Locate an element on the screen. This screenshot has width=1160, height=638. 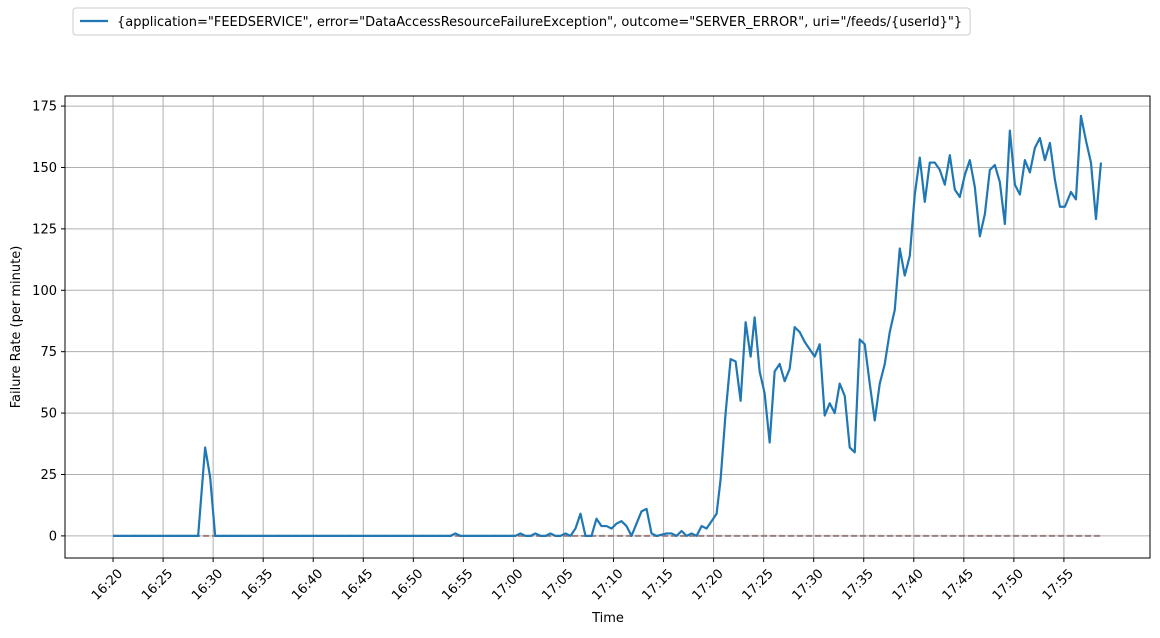
x-tick-label: 17:30 is located at coordinates (808, 584).